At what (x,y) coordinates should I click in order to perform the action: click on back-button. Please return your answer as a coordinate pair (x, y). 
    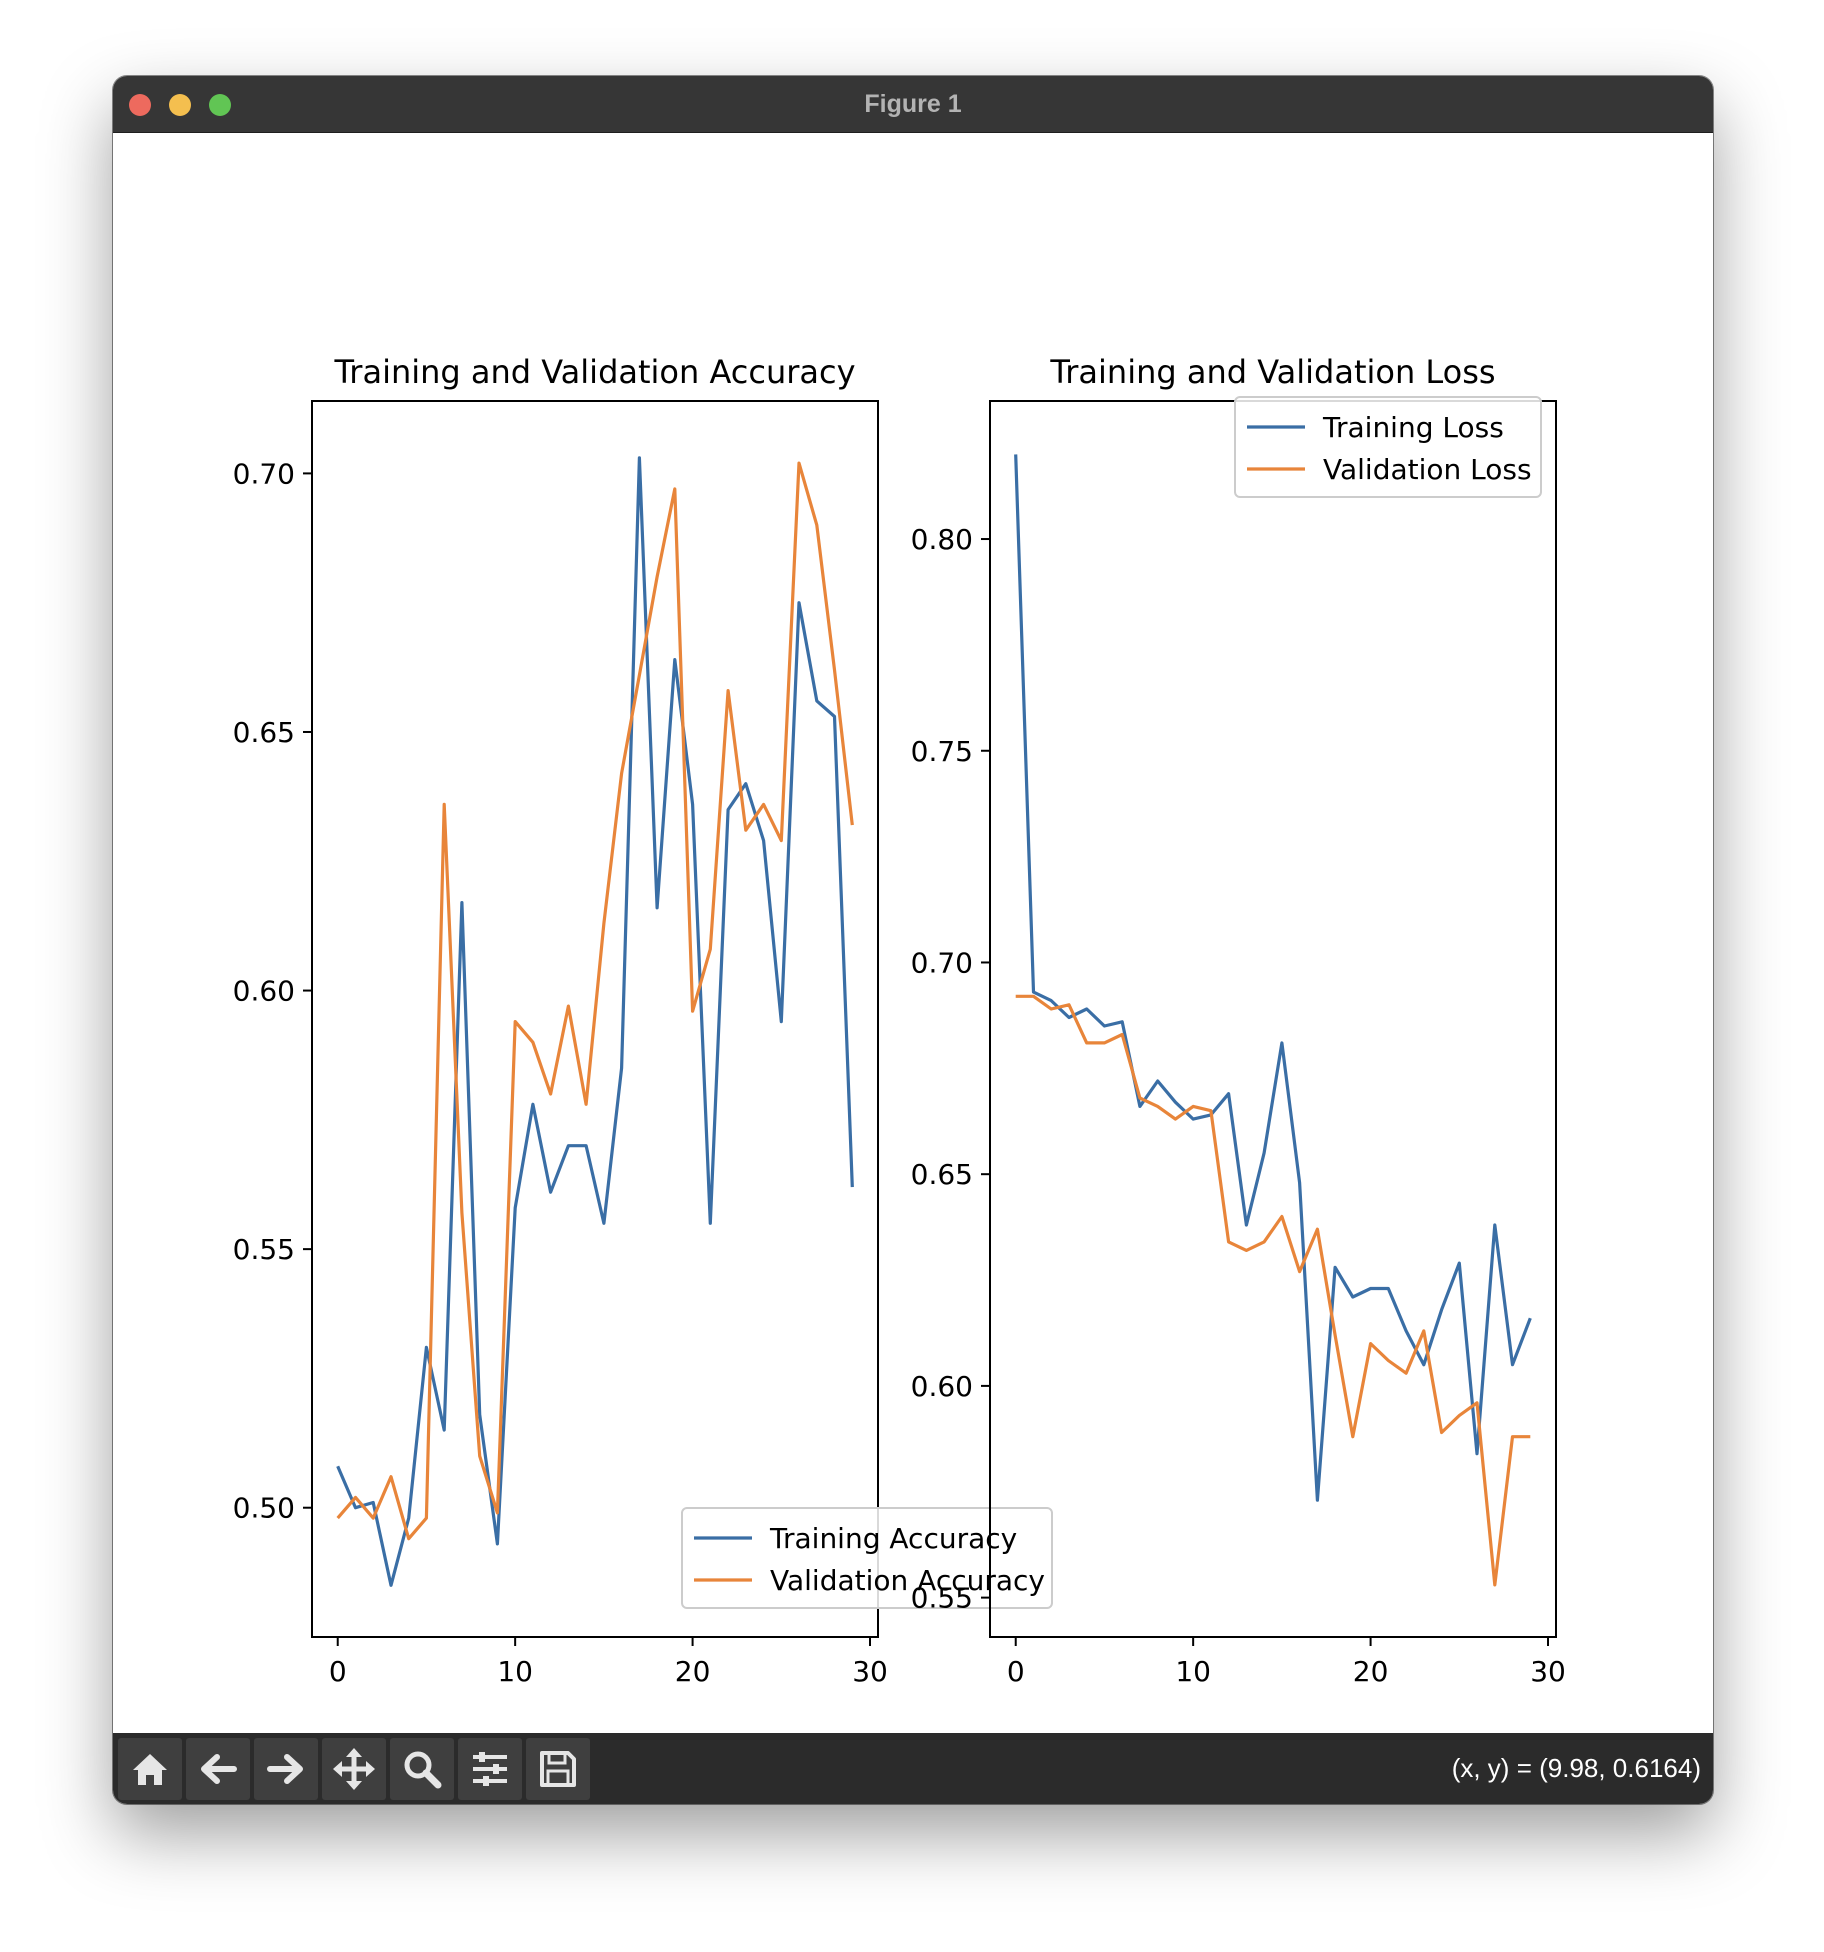
    Looking at the image, I should click on (218, 1769).